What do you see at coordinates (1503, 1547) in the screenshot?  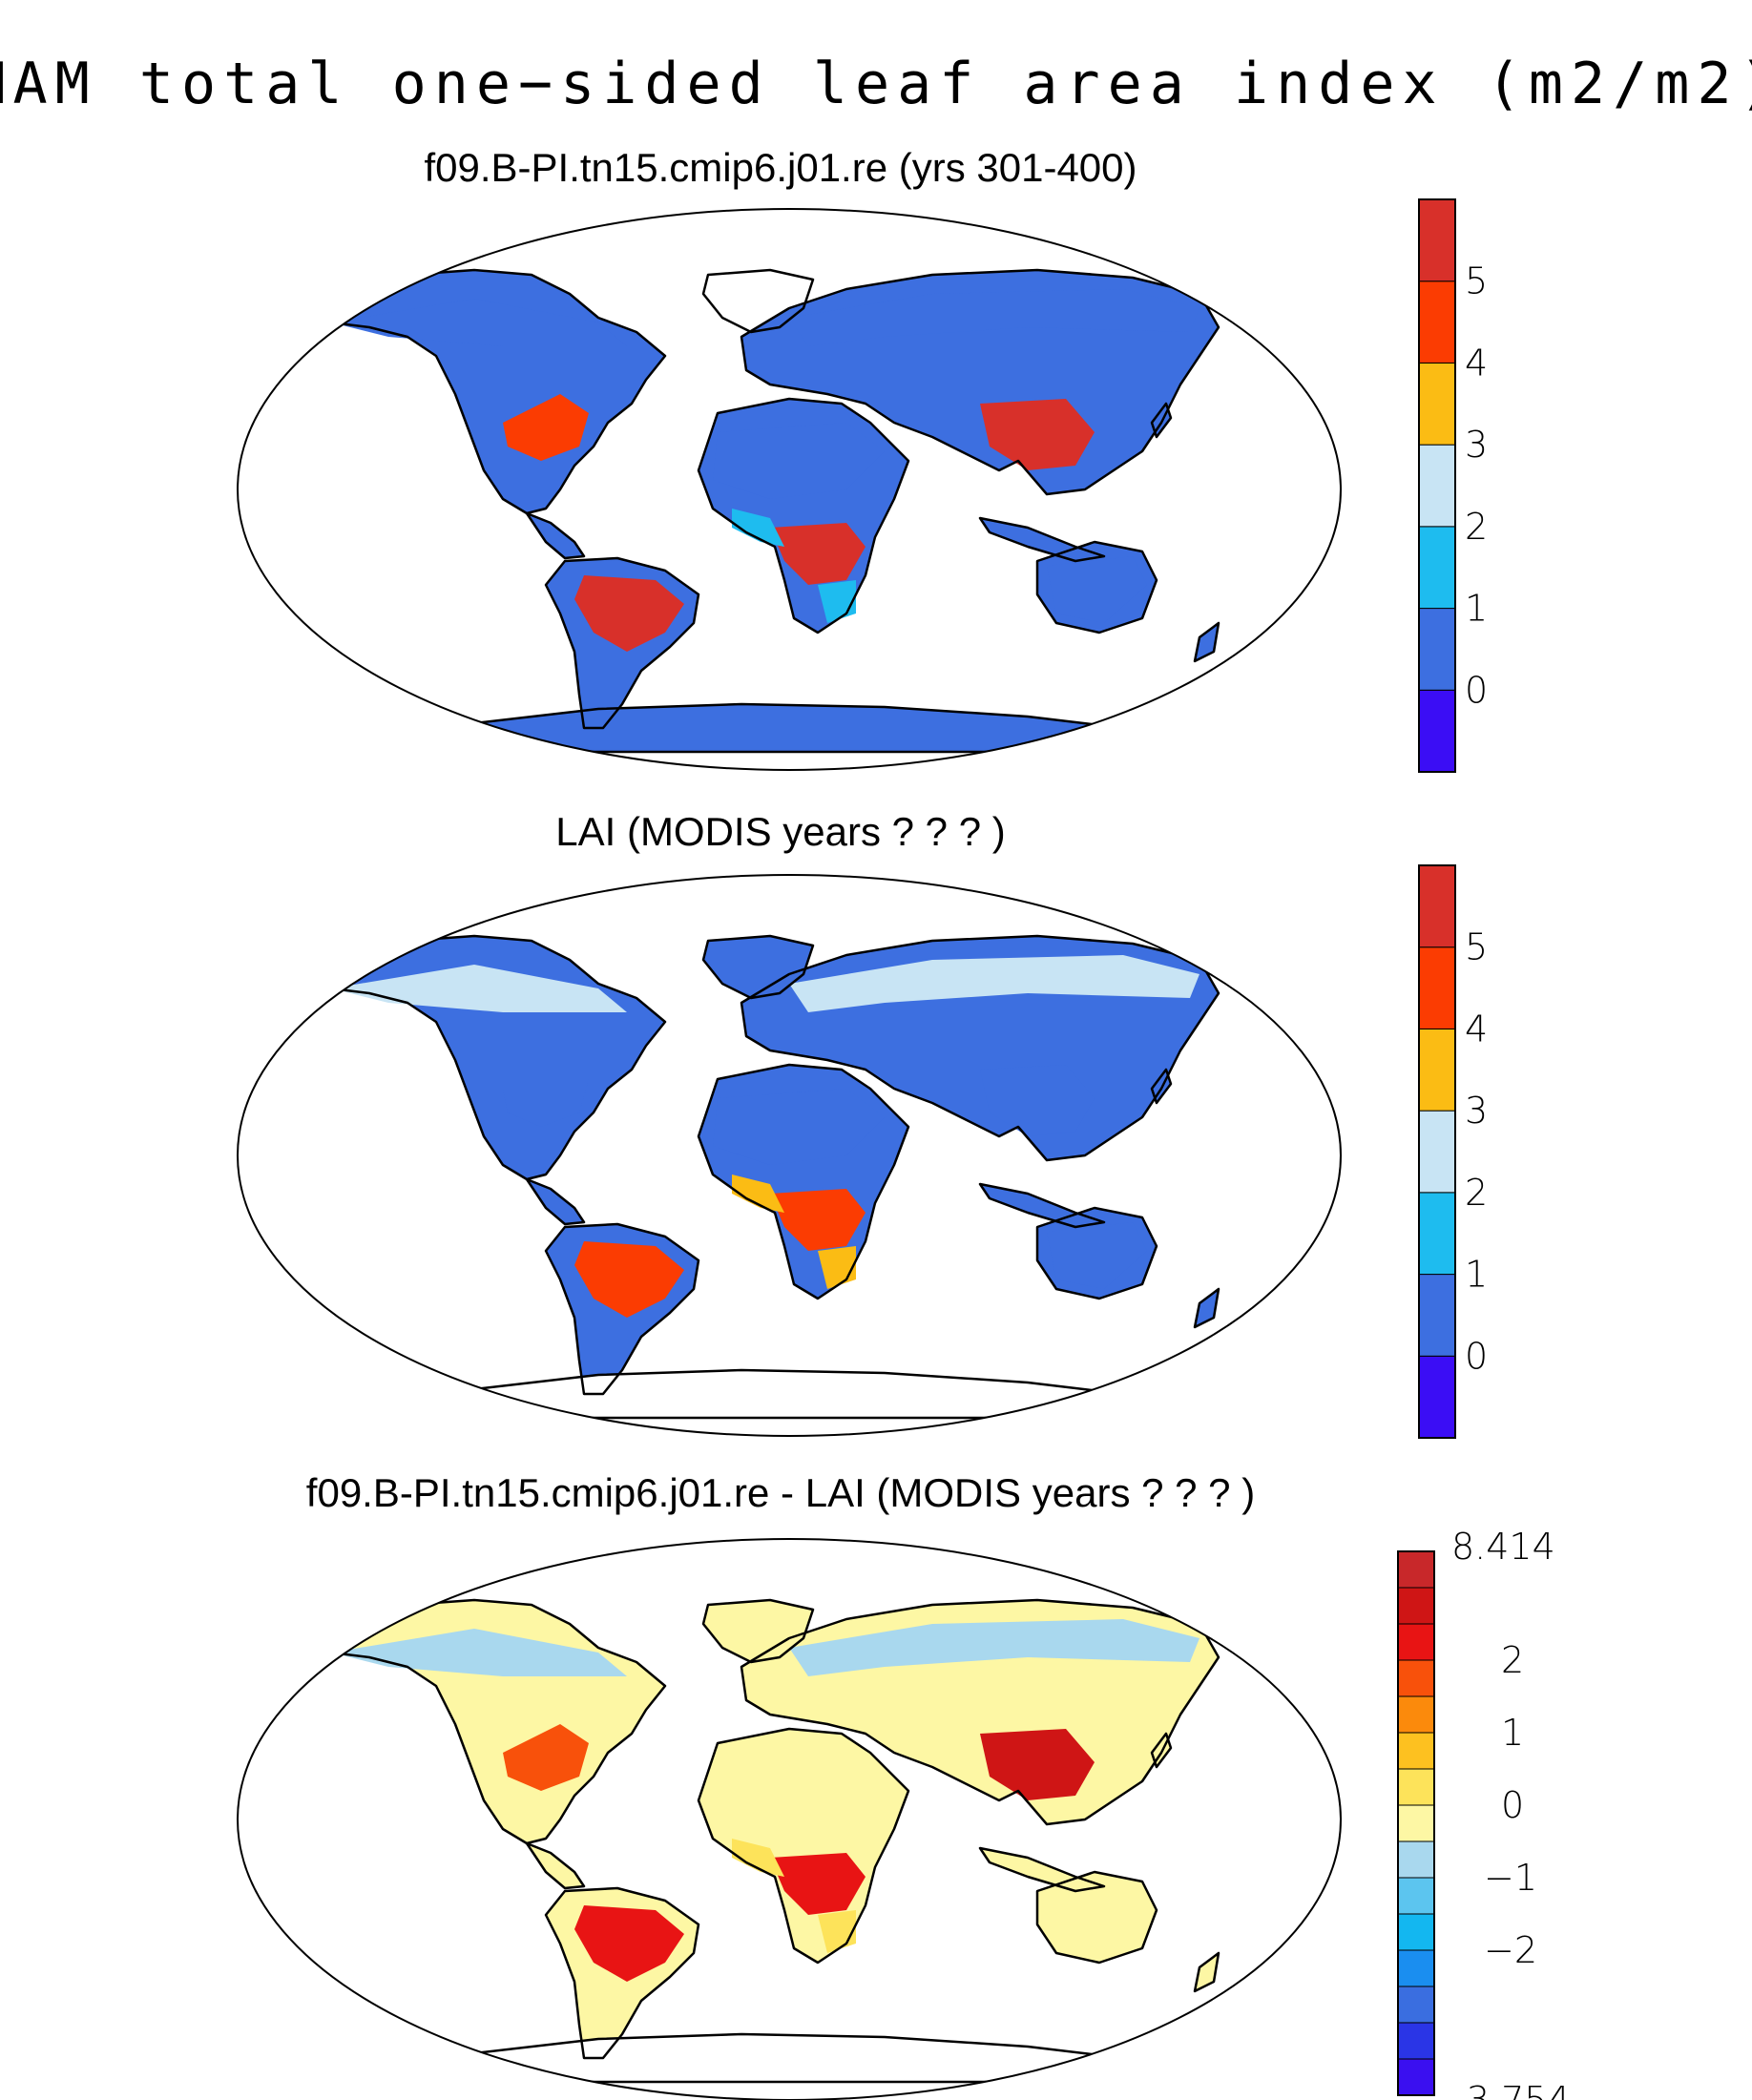 I see `colorbar-label: 8.414` at bounding box center [1503, 1547].